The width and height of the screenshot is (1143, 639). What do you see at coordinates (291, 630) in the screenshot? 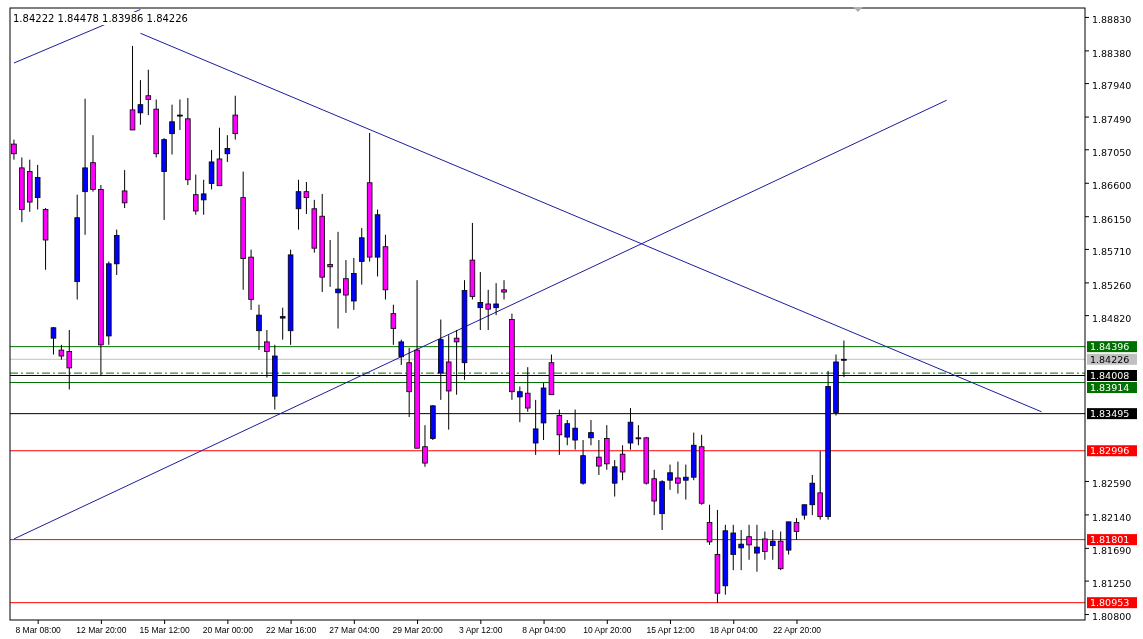
I see `x-tick-label: 22 Mar 16:00` at bounding box center [291, 630].